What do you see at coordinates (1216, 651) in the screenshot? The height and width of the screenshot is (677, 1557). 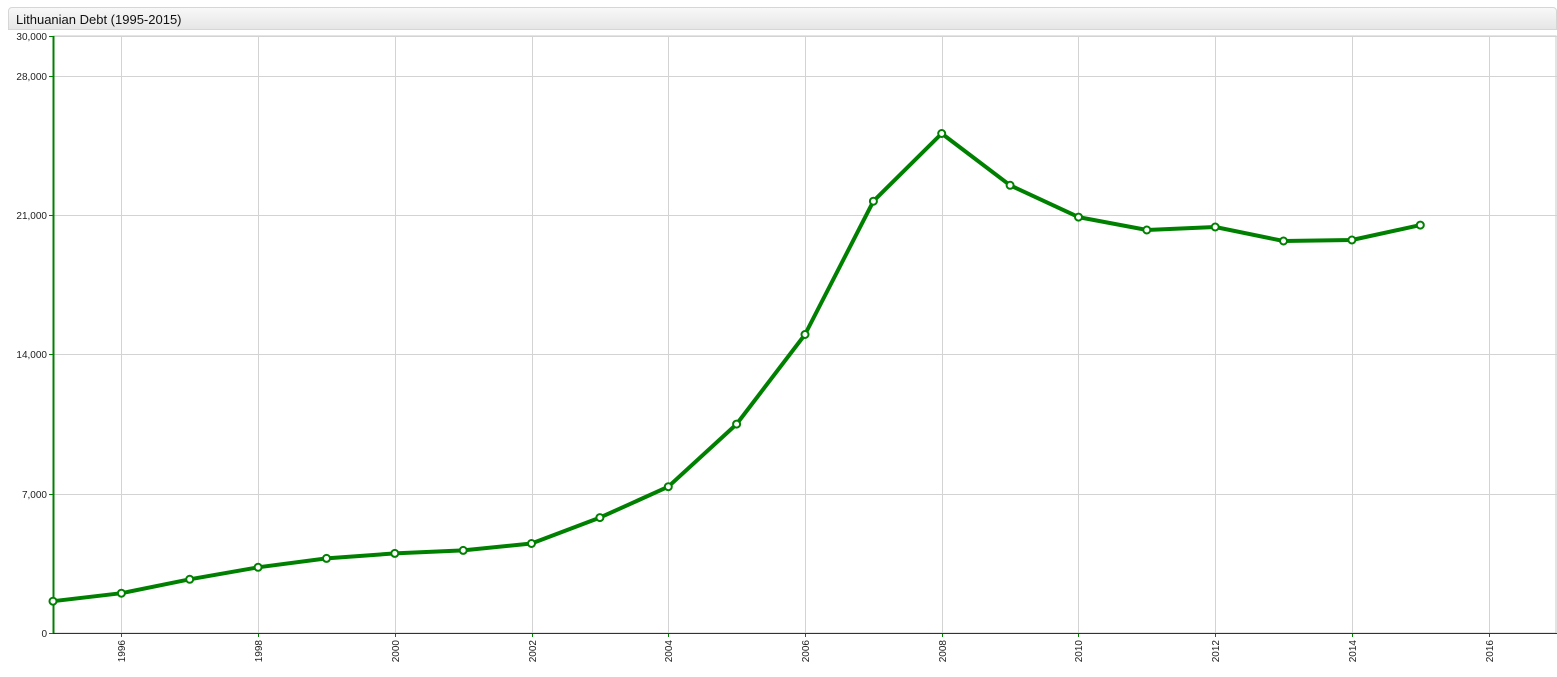 I see `x-tick-label: 2012` at bounding box center [1216, 651].